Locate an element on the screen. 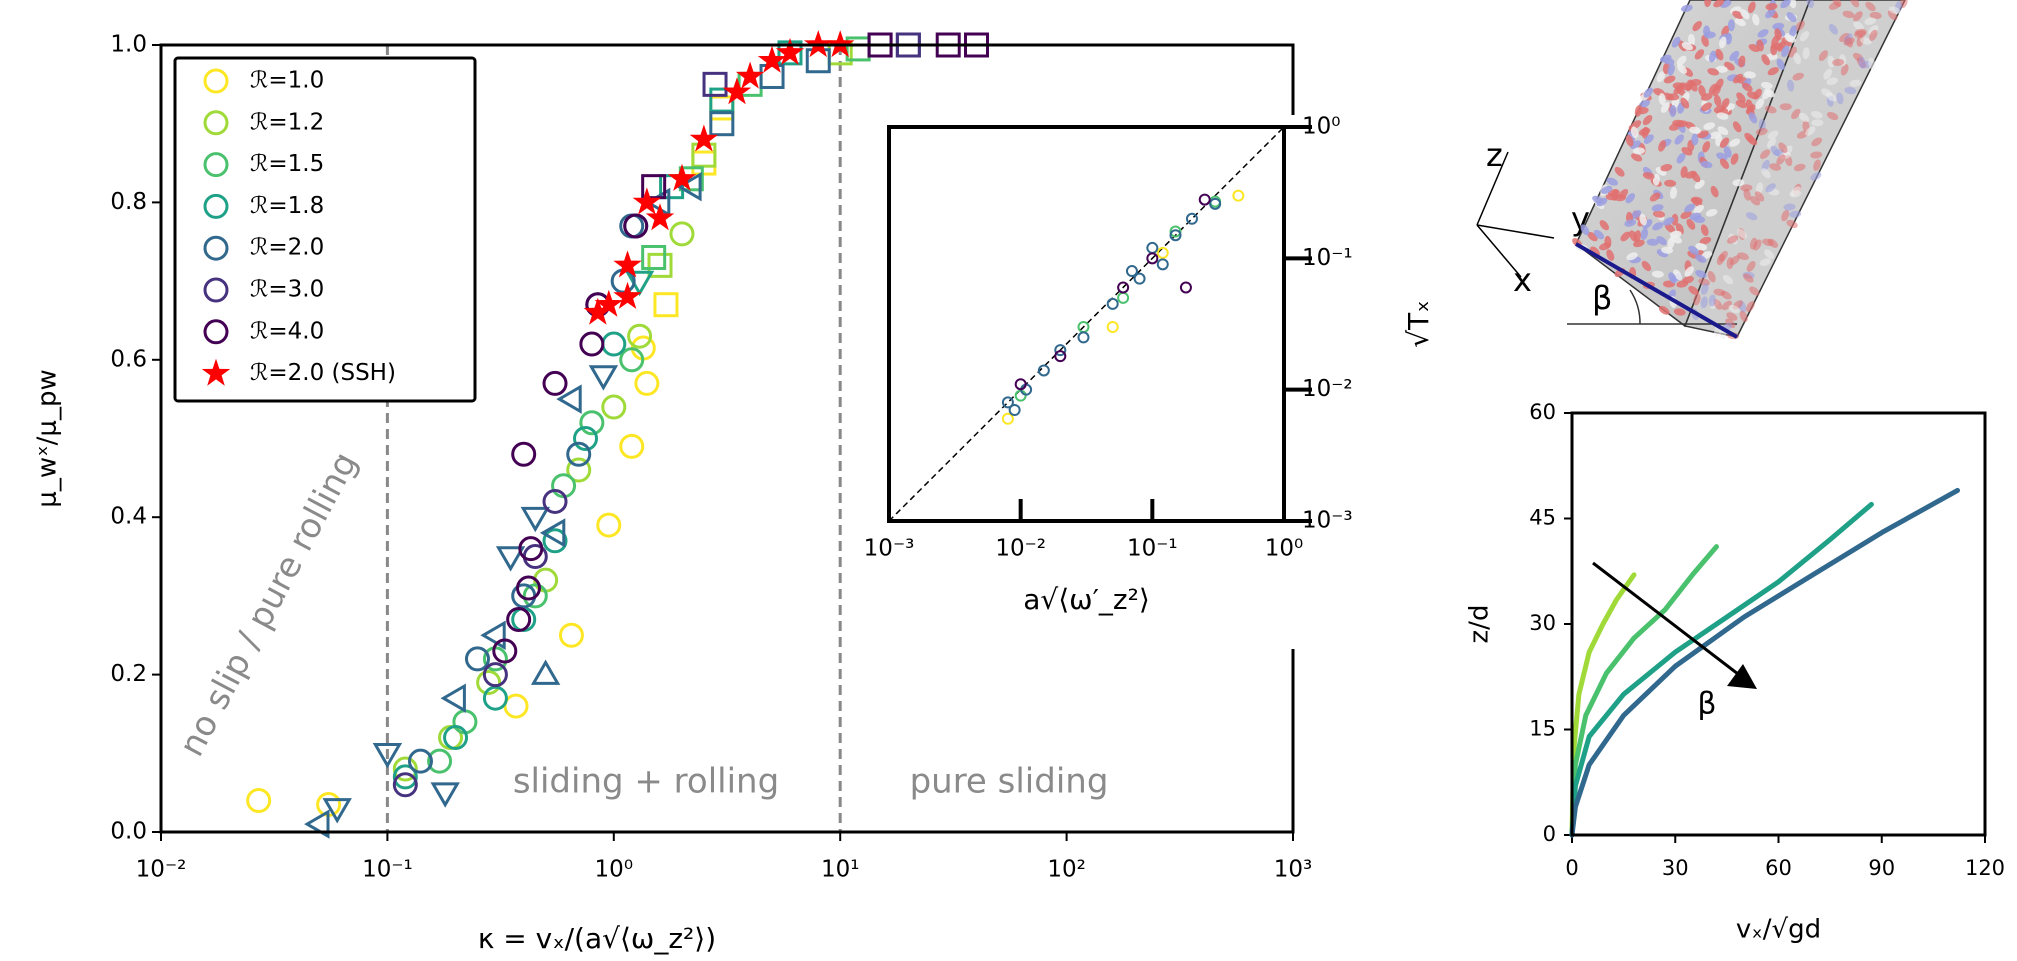 This screenshot has height=961, width=2017. y-tick-label: 15 is located at coordinates (1542, 729).